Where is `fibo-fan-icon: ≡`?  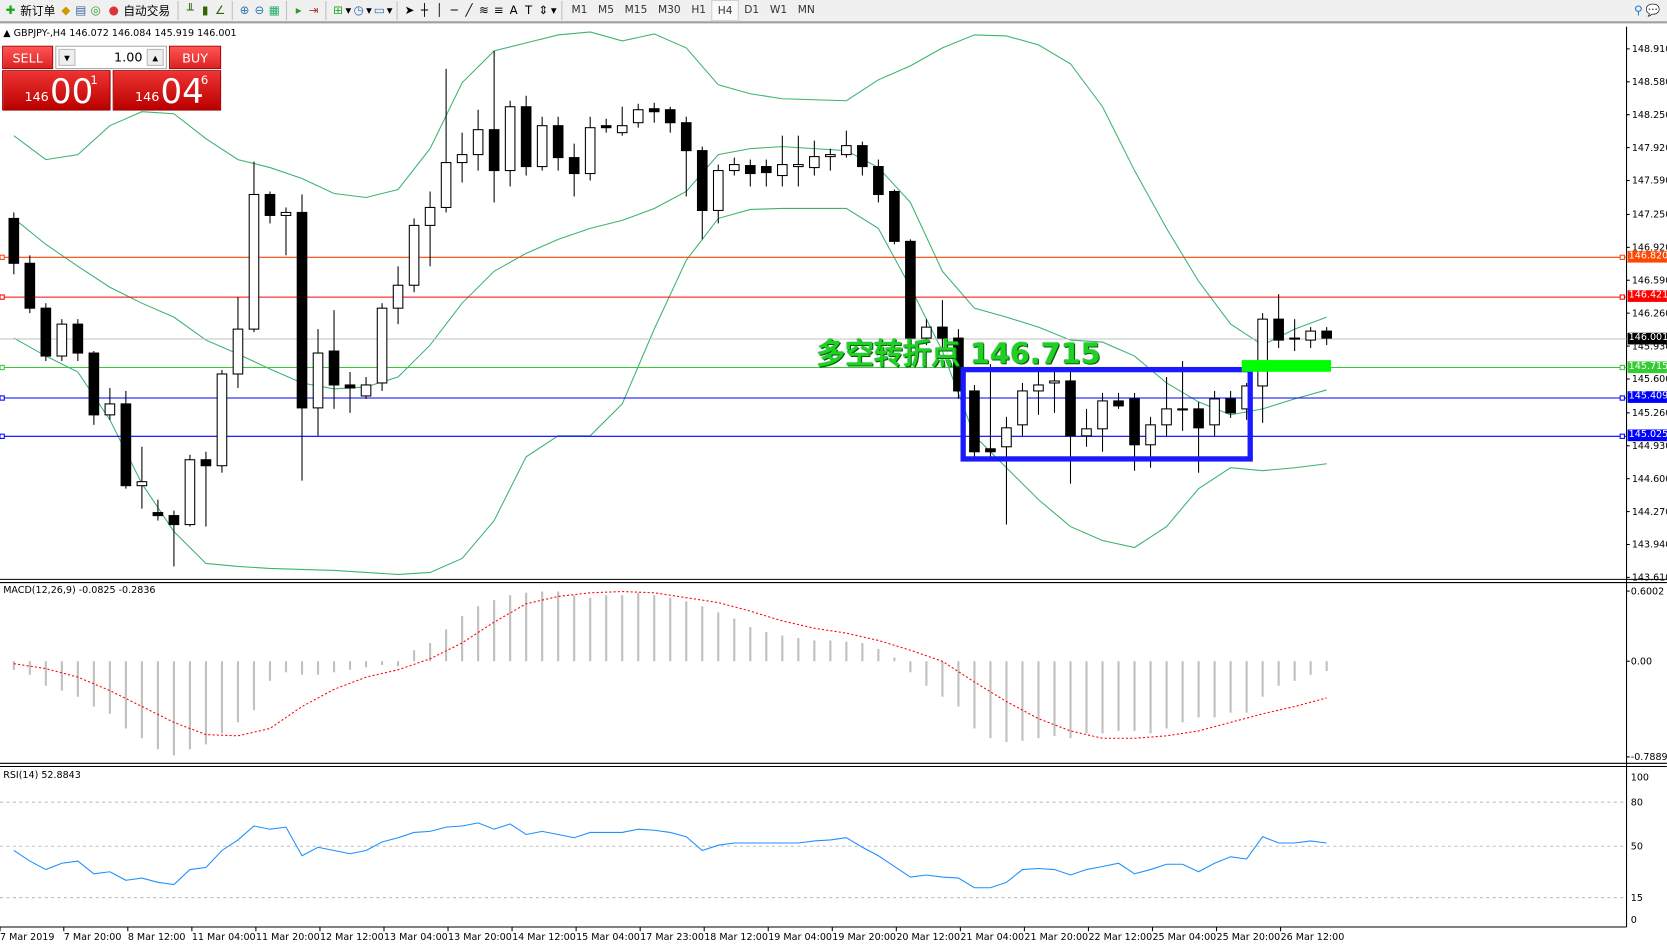
fibo-fan-icon: ≡ is located at coordinates (498, 10).